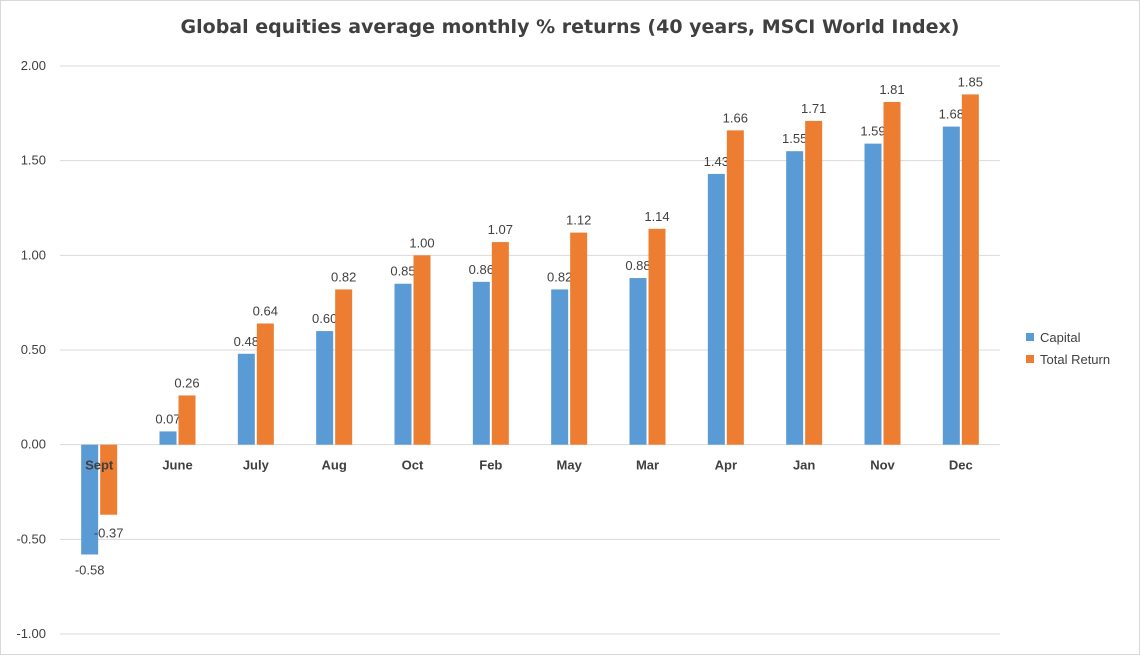 This screenshot has height=655, width=1140. I want to click on data-label: 1.66, so click(735, 117).